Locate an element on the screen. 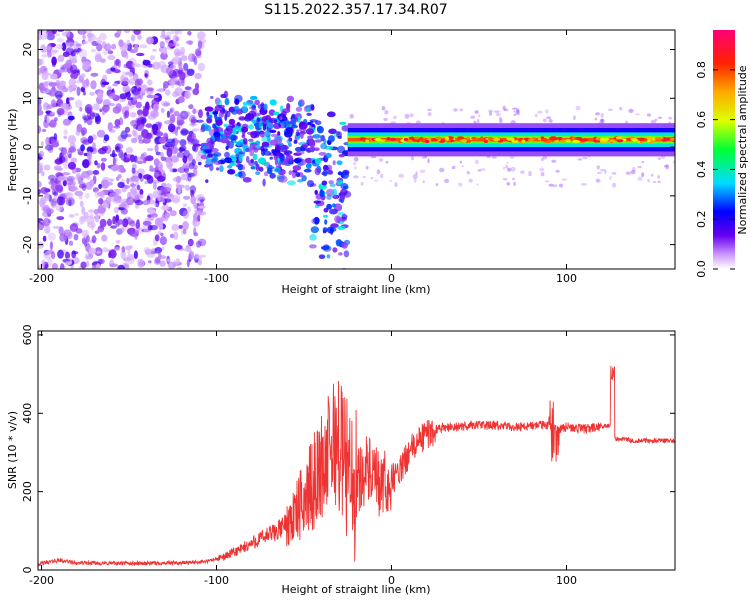  colorbar-tick-label: 0.4 is located at coordinates (701, 170).